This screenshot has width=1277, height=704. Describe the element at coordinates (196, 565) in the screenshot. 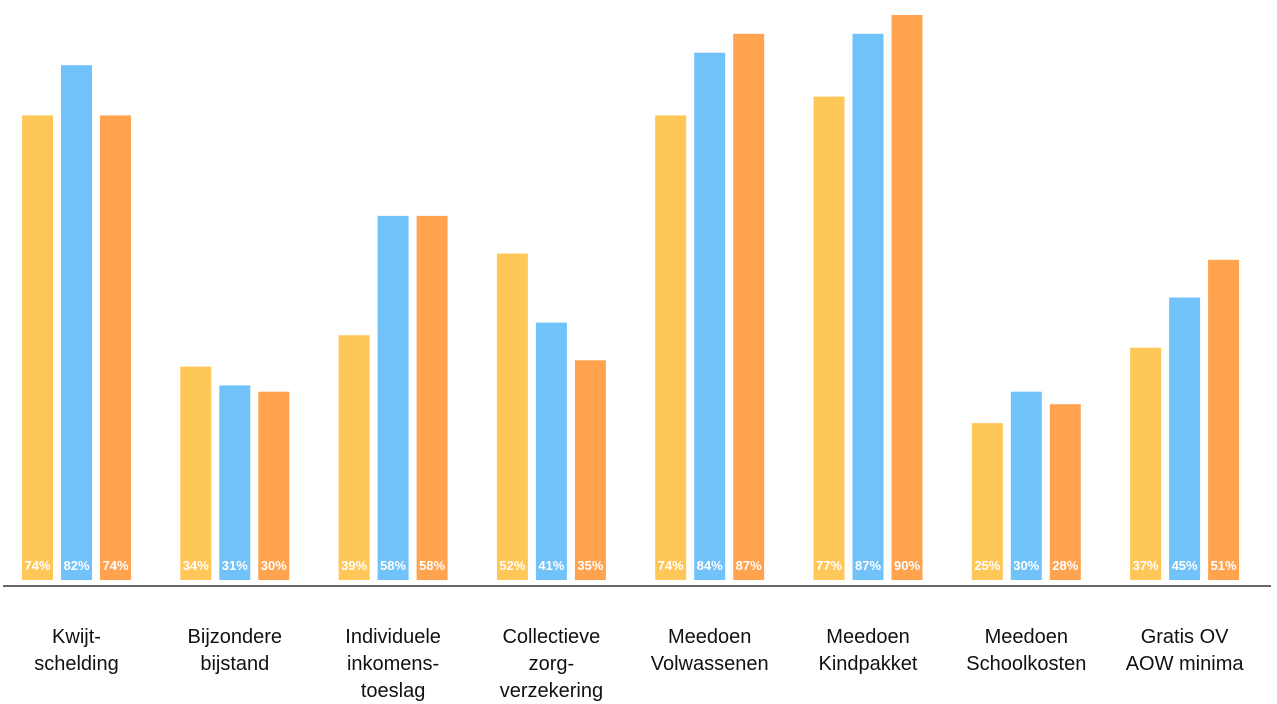

I see `bar-value-label: 34%` at that location.